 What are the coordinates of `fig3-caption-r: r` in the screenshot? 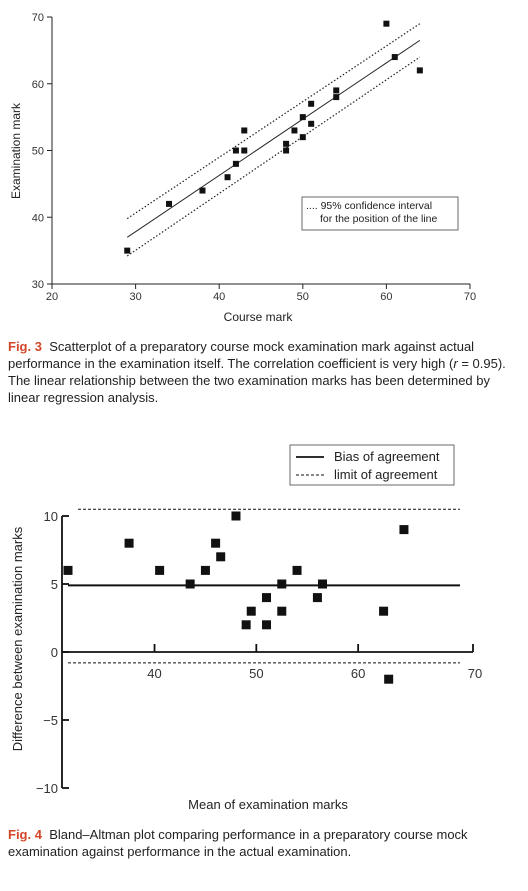 It's located at (455, 363).